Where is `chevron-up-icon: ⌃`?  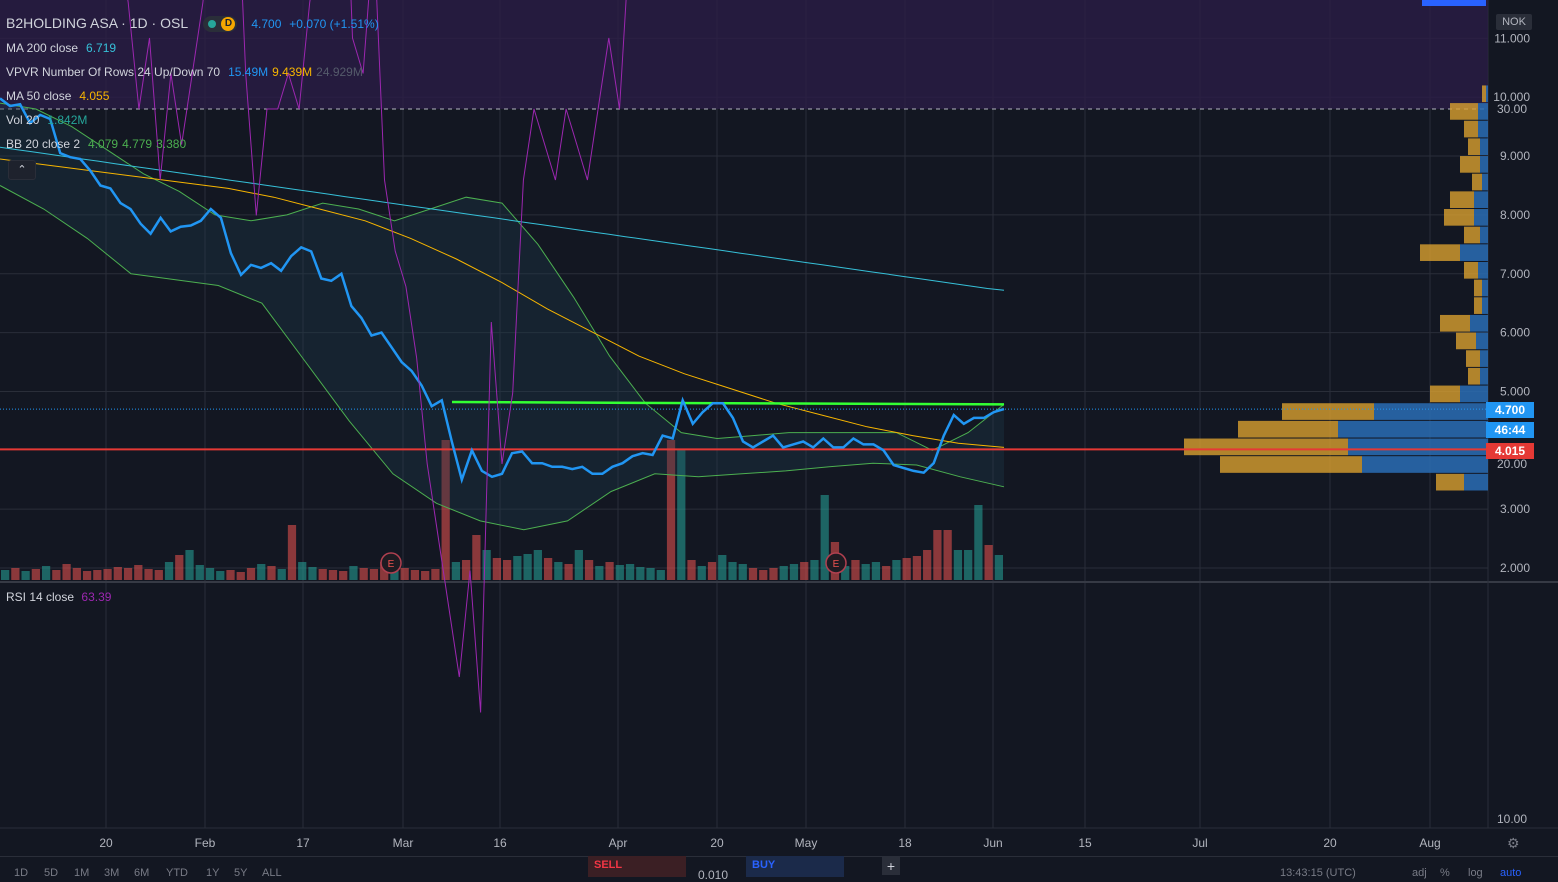
chevron-up-icon: ⌃ is located at coordinates (22, 170).